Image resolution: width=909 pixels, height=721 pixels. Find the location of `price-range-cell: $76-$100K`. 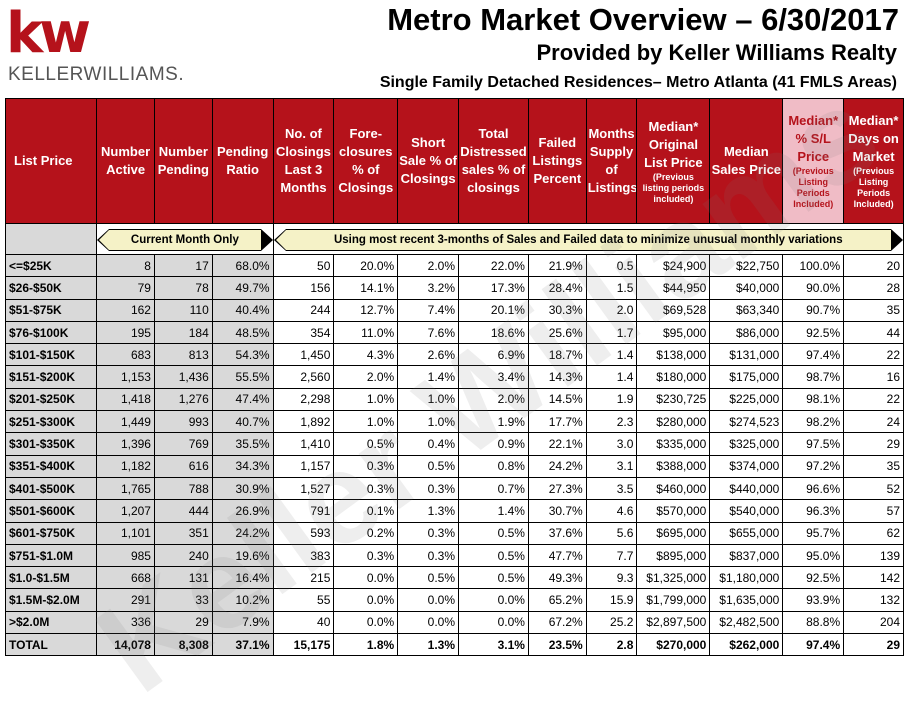

price-range-cell: $76-$100K is located at coordinates (51, 332).